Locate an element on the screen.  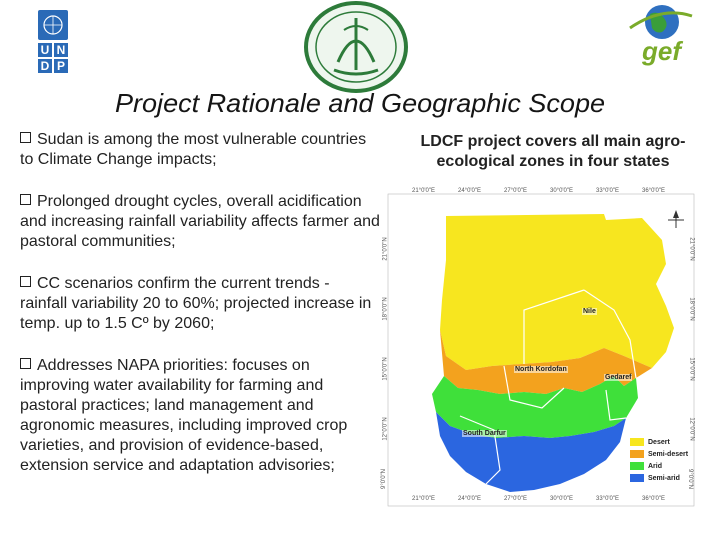
legend-item: Desert is located at coordinates (659, 442).